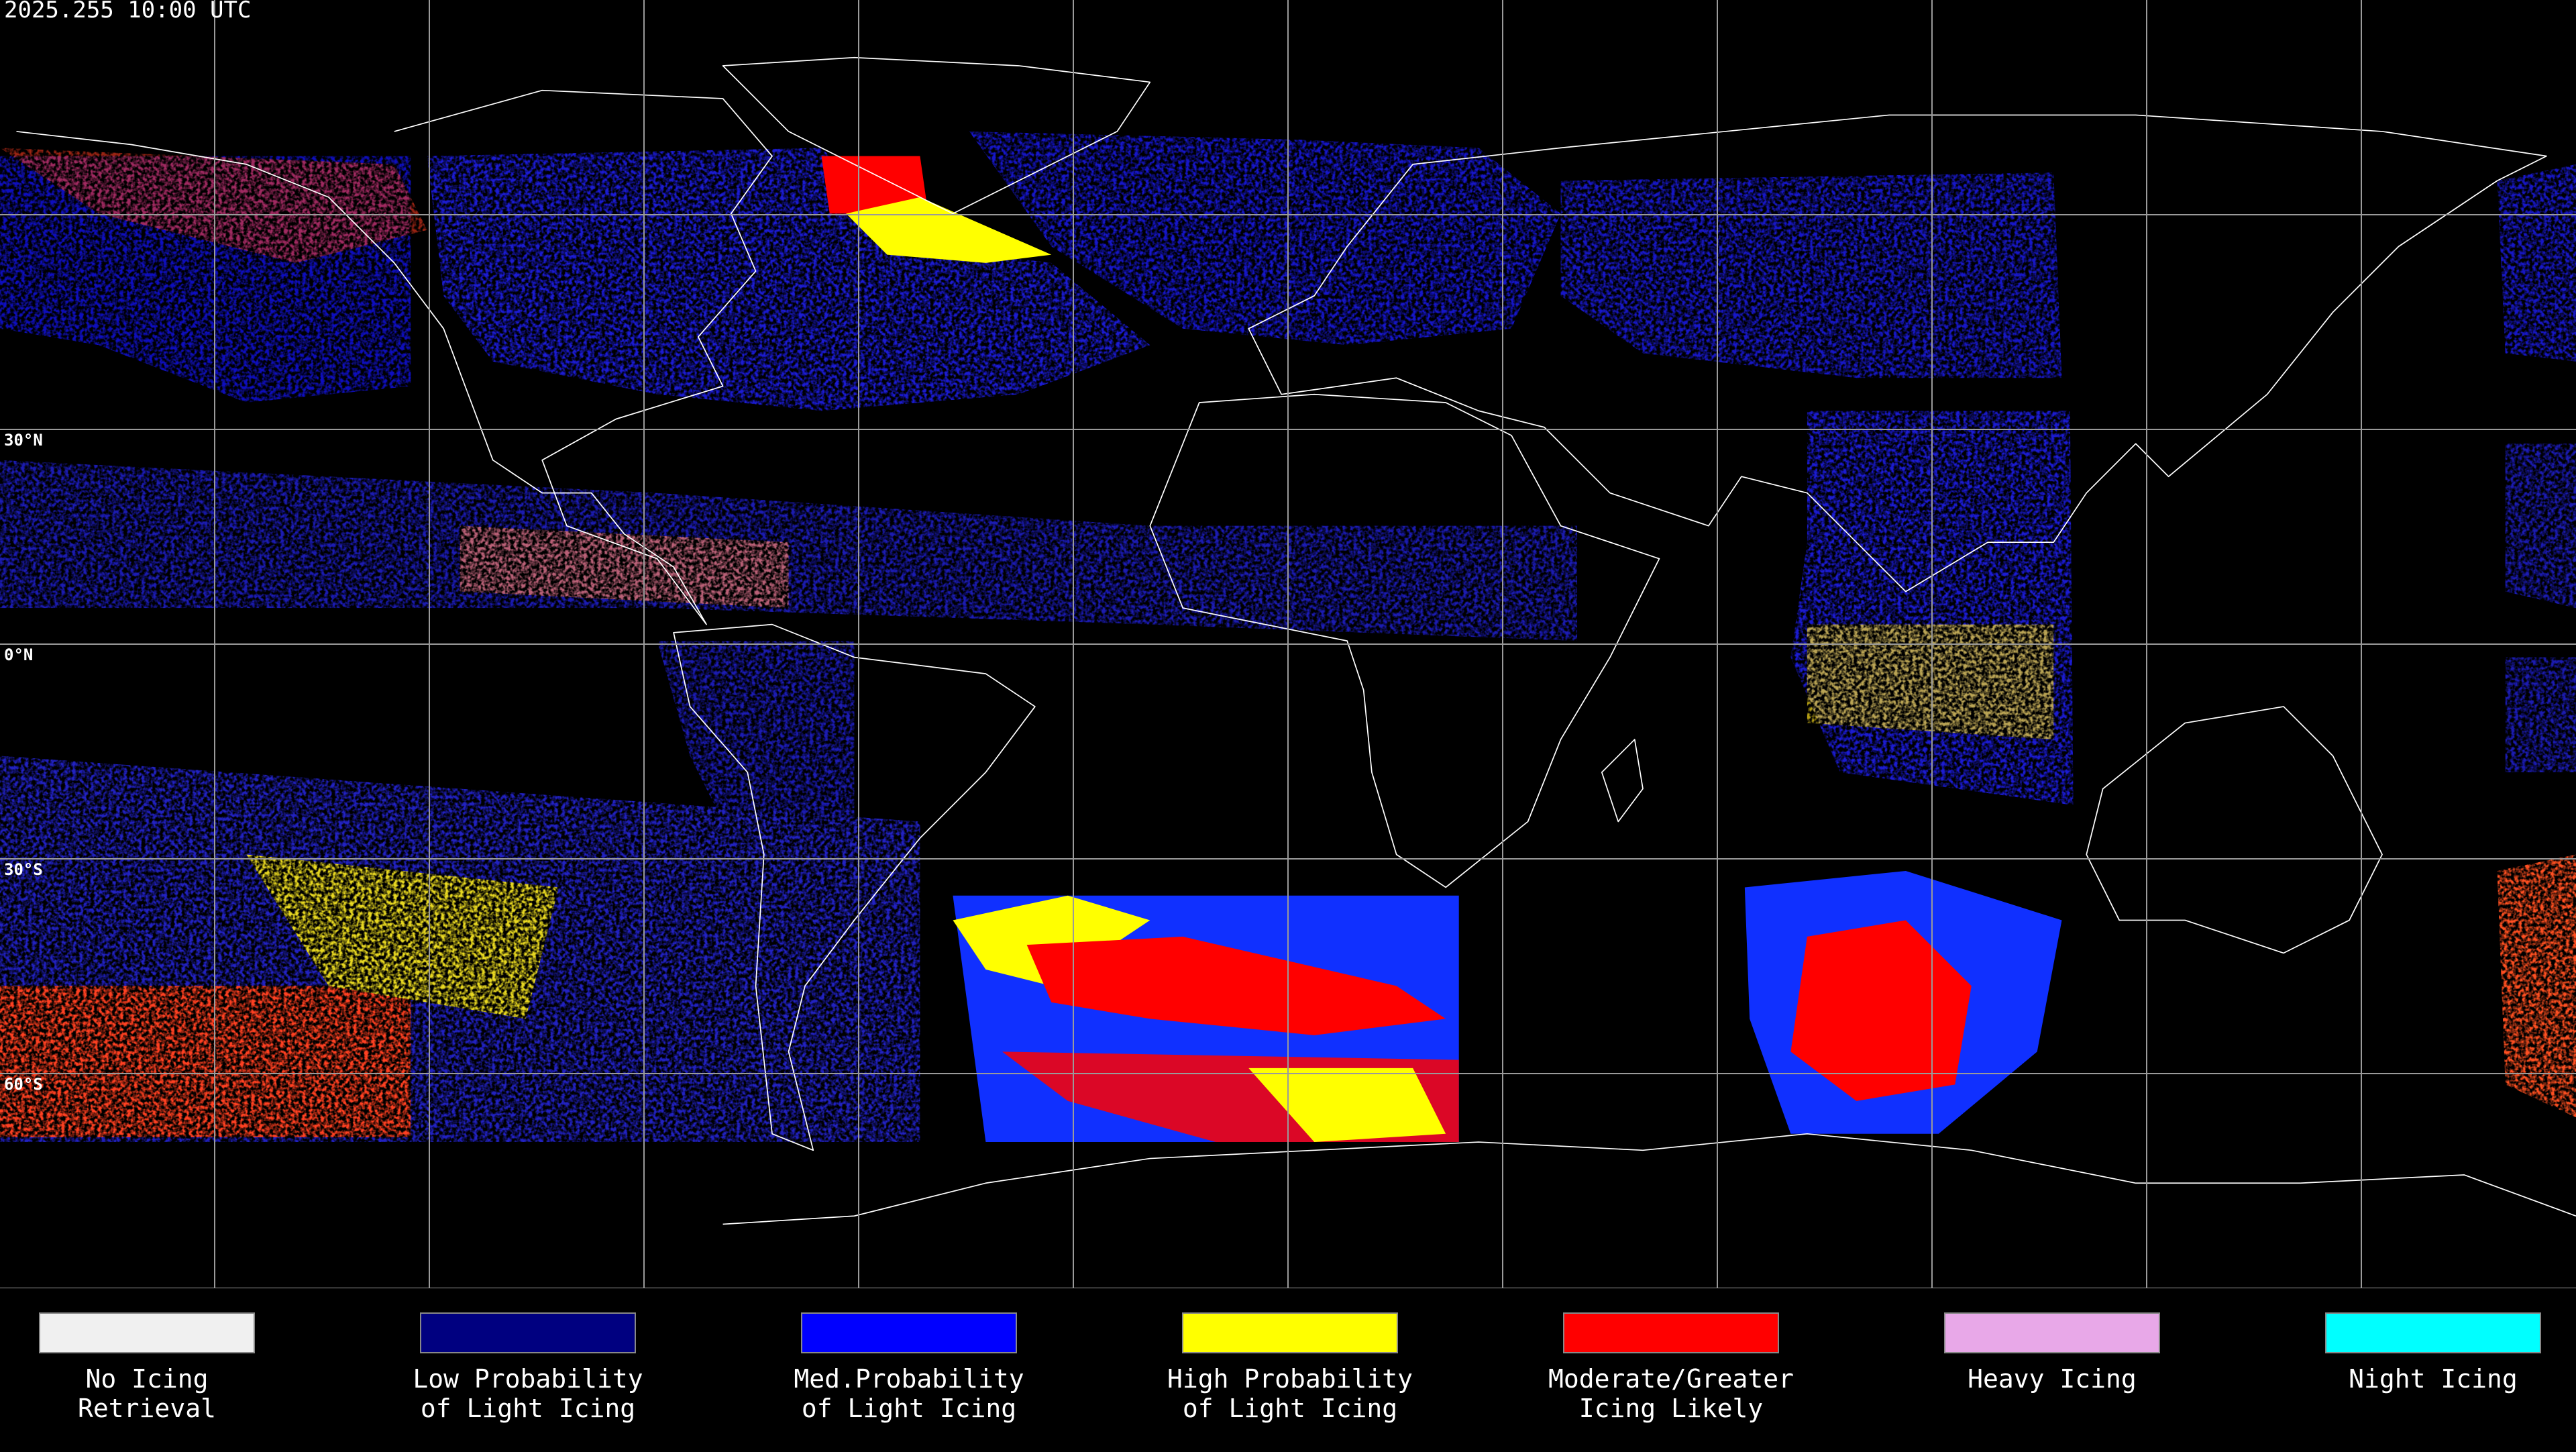 The height and width of the screenshot is (1452, 2576). I want to click on latitude-label: 30°N, so click(23, 440).